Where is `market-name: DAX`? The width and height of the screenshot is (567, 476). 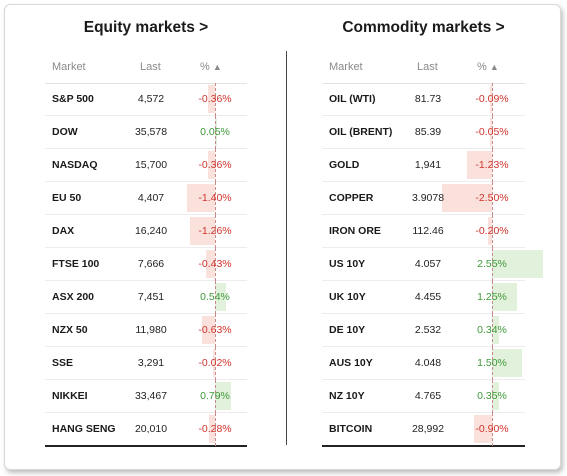 market-name: DAX is located at coordinates (63, 231).